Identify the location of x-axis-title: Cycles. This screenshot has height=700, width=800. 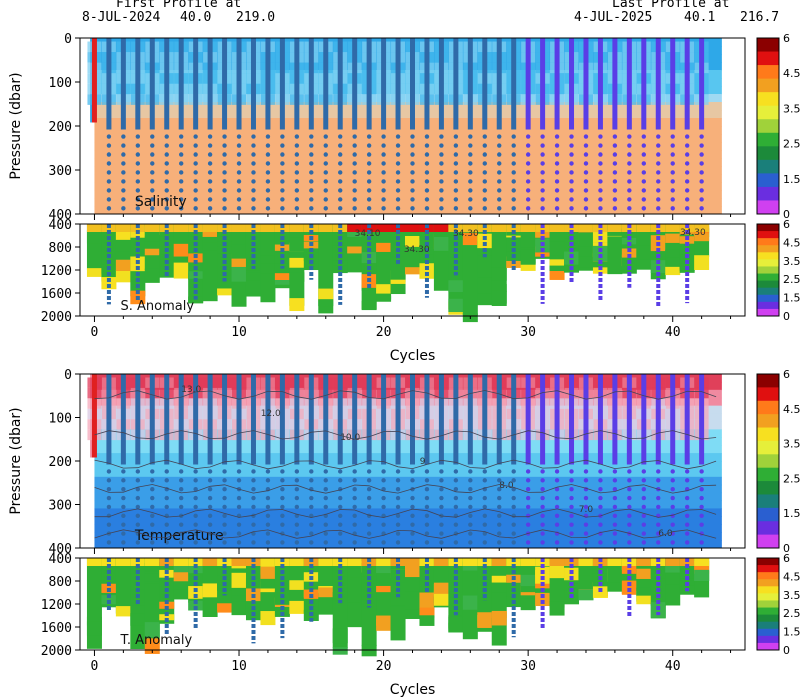
(413, 690).